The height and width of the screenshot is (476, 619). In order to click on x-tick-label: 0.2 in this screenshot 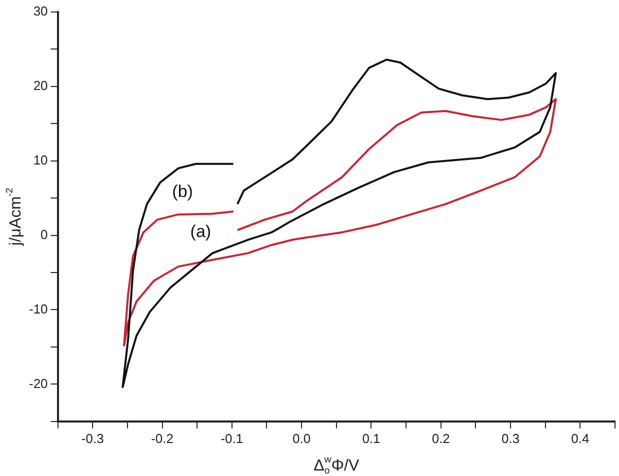, I will do `click(441, 438)`.